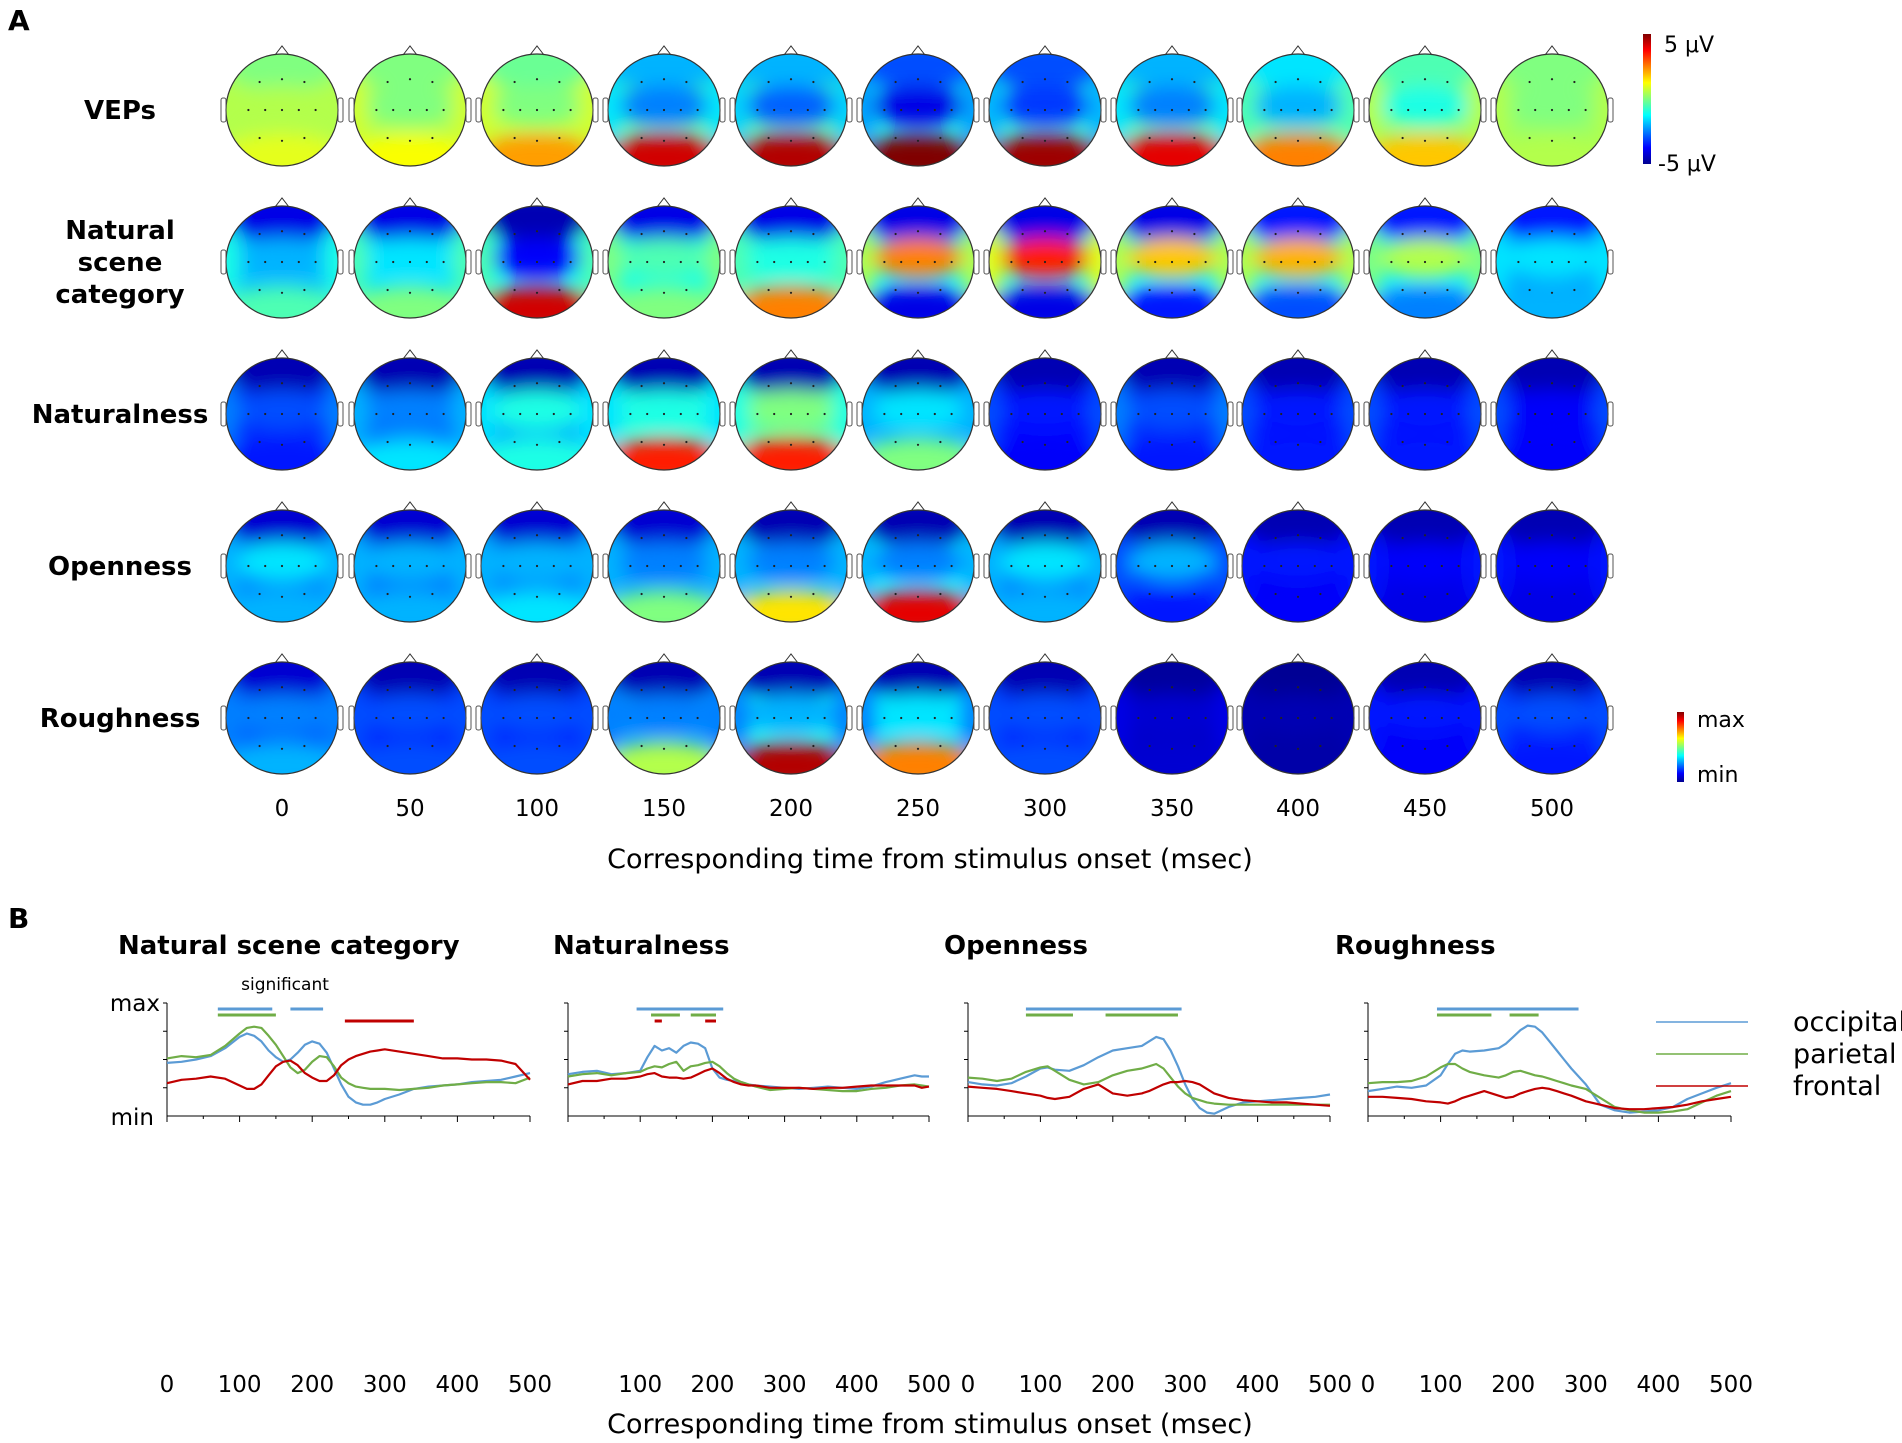  What do you see at coordinates (1016, 946) in the screenshot?
I see `chart-title: Openness` at bounding box center [1016, 946].